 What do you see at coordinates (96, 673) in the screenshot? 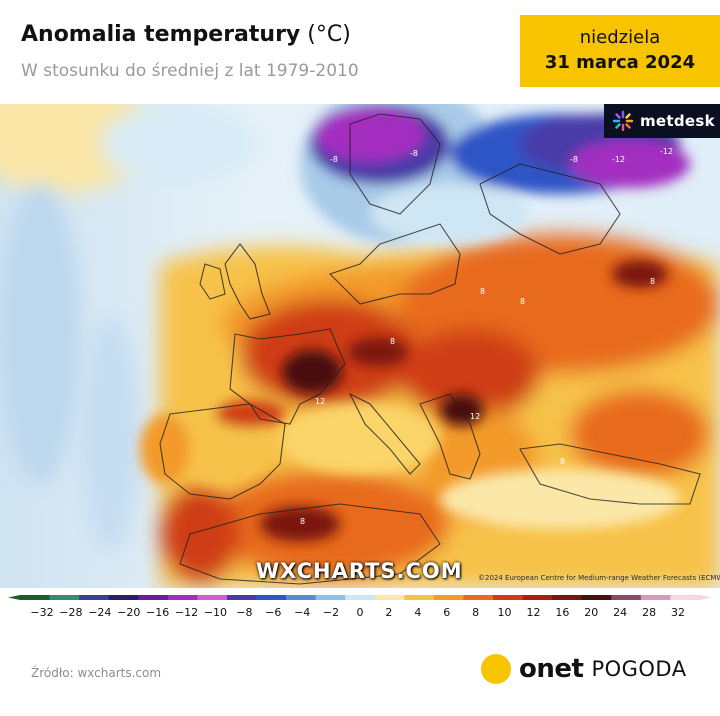
I see `source-note: Źródło: wxcharts.com` at bounding box center [96, 673].